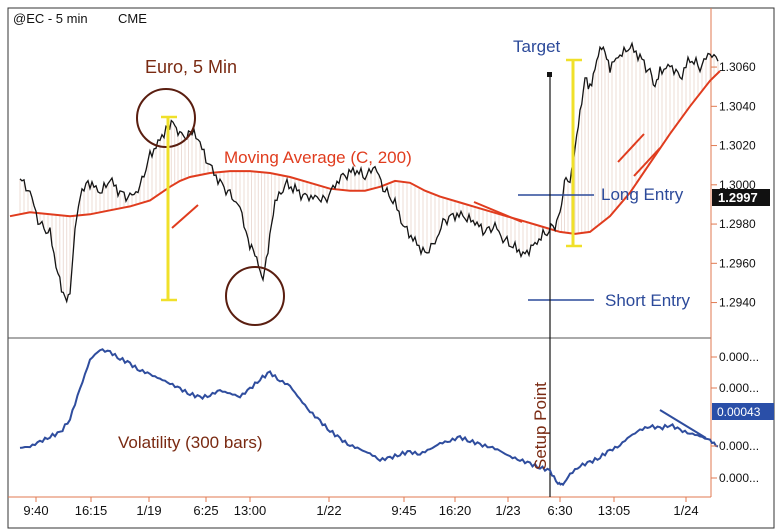 Image resolution: width=776 pixels, height=532 pixels. I want to click on volatility-last-value: 0.00043, so click(739, 412).